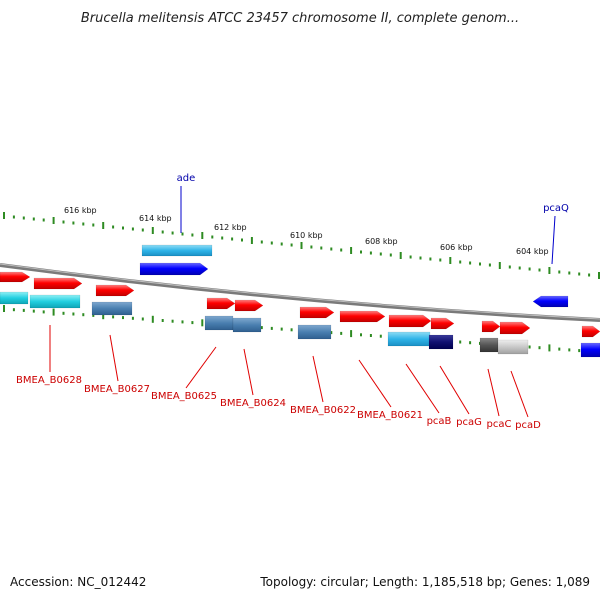  What do you see at coordinates (300, 291) in the screenshot?
I see `chromosome-backbone-highlight` at bounding box center [300, 291].